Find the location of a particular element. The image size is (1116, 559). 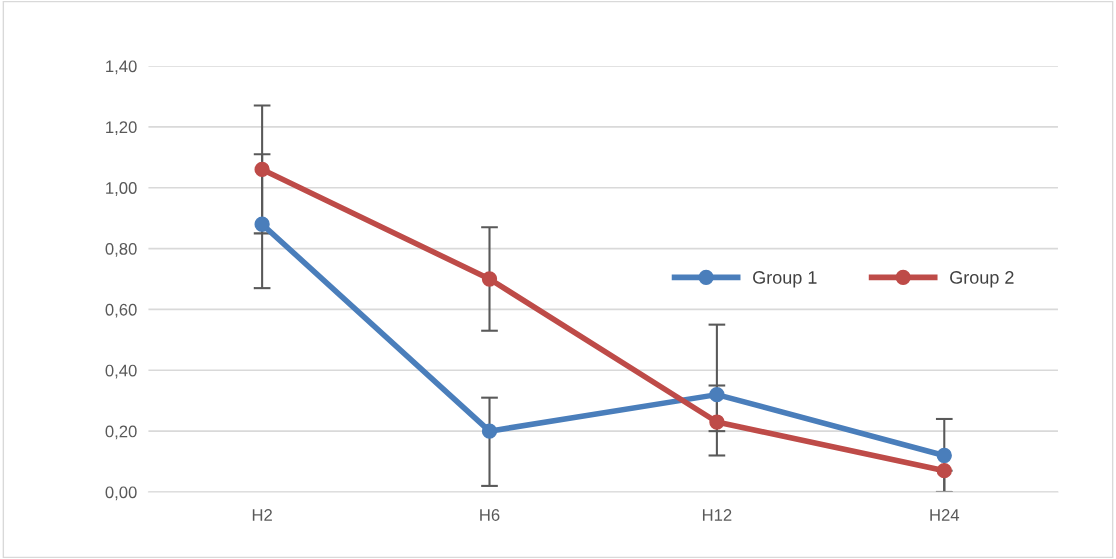

x-tick-label: H12 is located at coordinates (717, 515).